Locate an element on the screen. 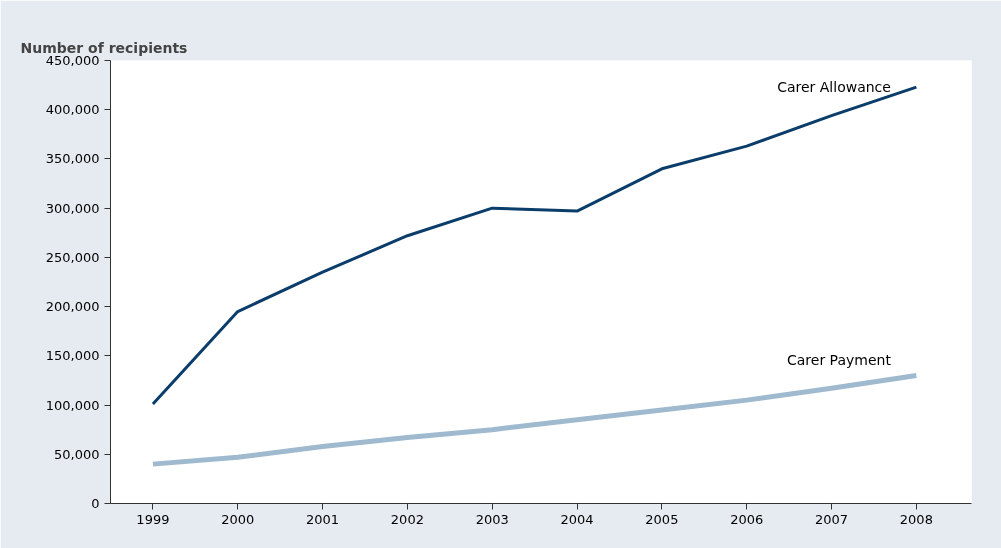 The image size is (1001, 548). series-label: Carer Allowance is located at coordinates (834, 87).